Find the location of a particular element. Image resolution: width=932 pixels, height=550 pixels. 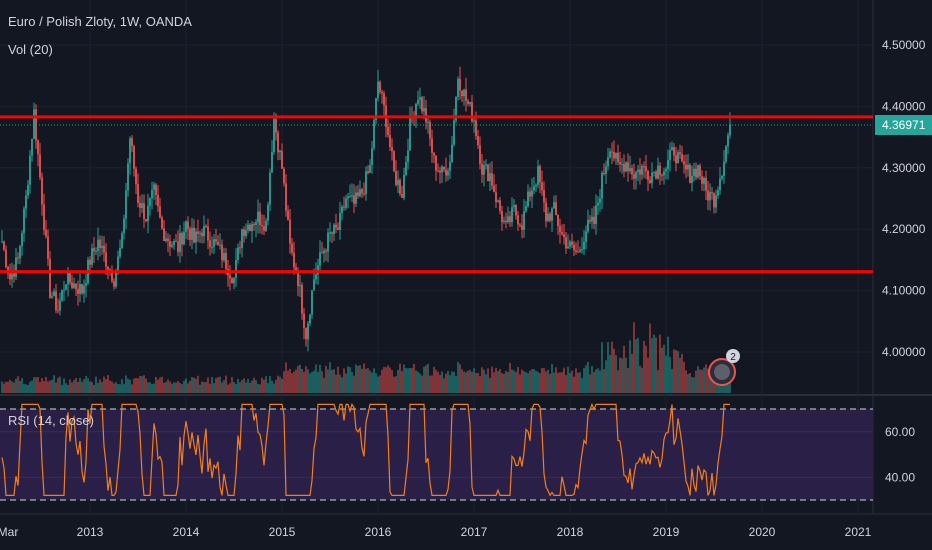

time-axis-label: Mar is located at coordinates (9, 532).